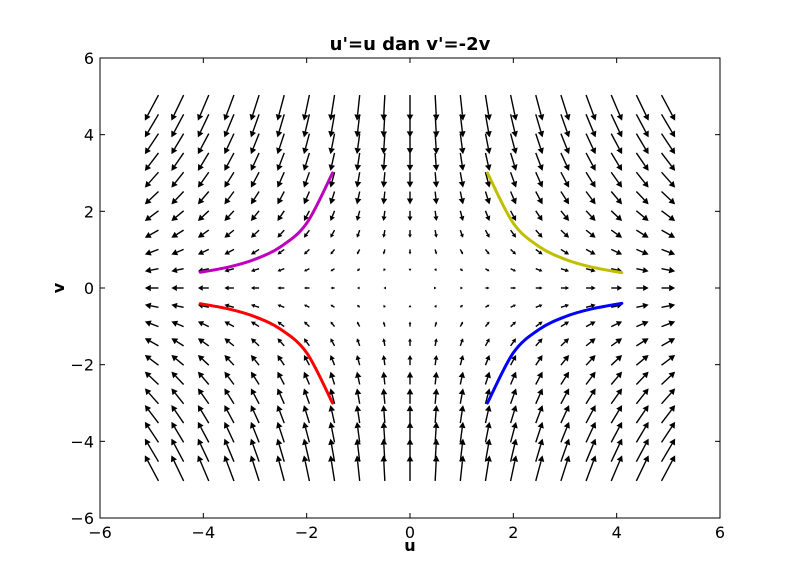  Describe the element at coordinates (89, 58) in the screenshot. I see `y-tick-label: 6` at that location.